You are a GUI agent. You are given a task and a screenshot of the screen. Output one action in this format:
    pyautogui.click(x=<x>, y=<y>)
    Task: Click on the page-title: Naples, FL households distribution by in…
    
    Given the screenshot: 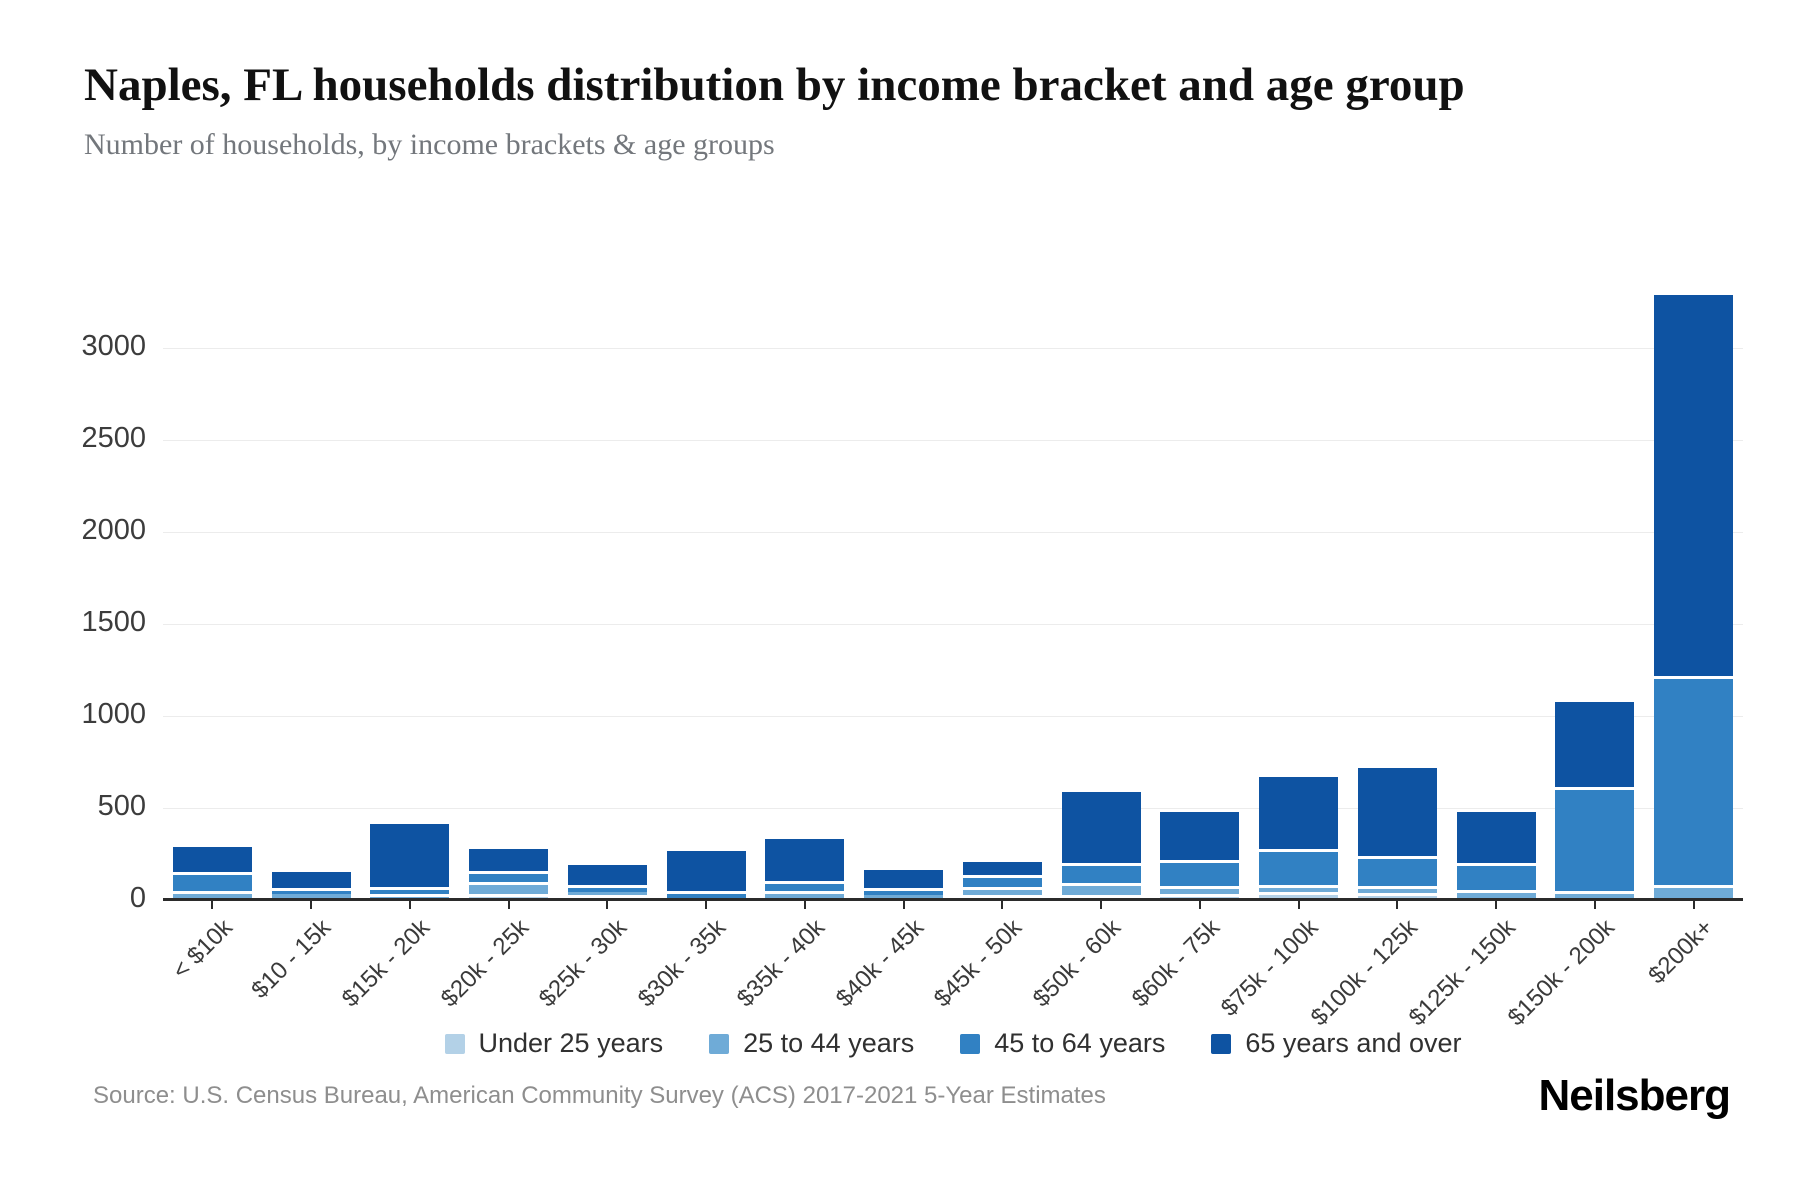 What is the action you would take?
    pyautogui.click(x=774, y=85)
    